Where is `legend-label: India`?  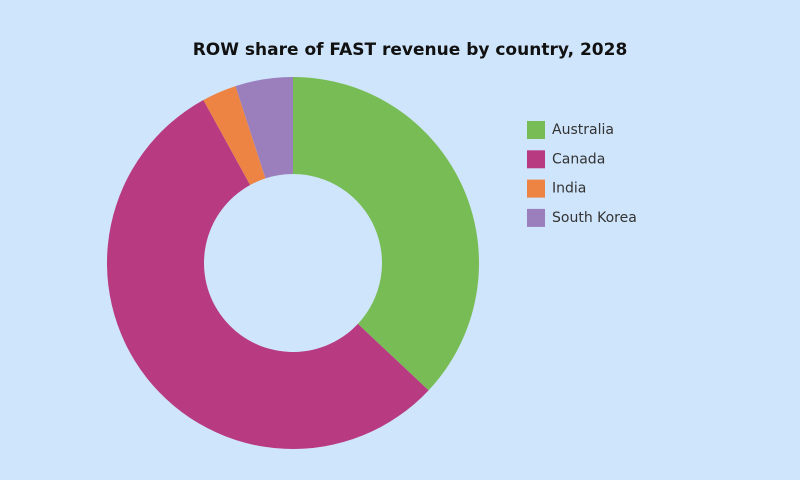 legend-label: India is located at coordinates (569, 189).